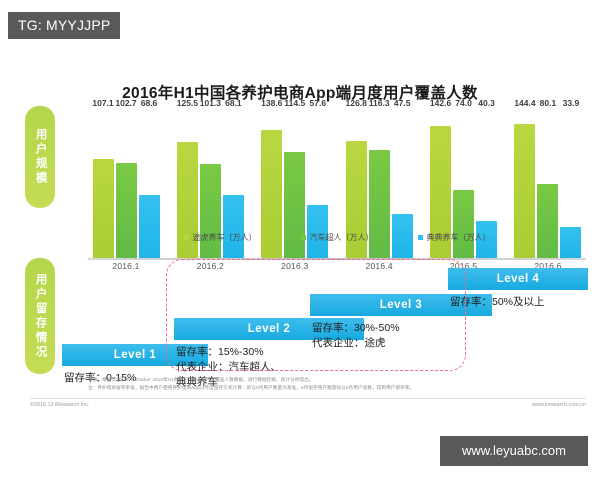  I want to click on bar-value-label: 138.6, so click(272, 103).